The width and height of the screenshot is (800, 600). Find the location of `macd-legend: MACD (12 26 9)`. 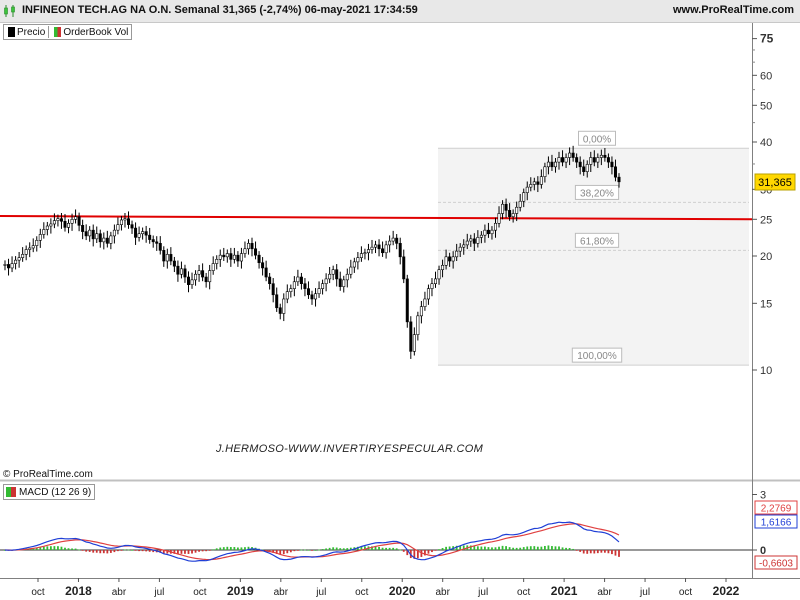

macd-legend: MACD (12 26 9) is located at coordinates (49, 492).